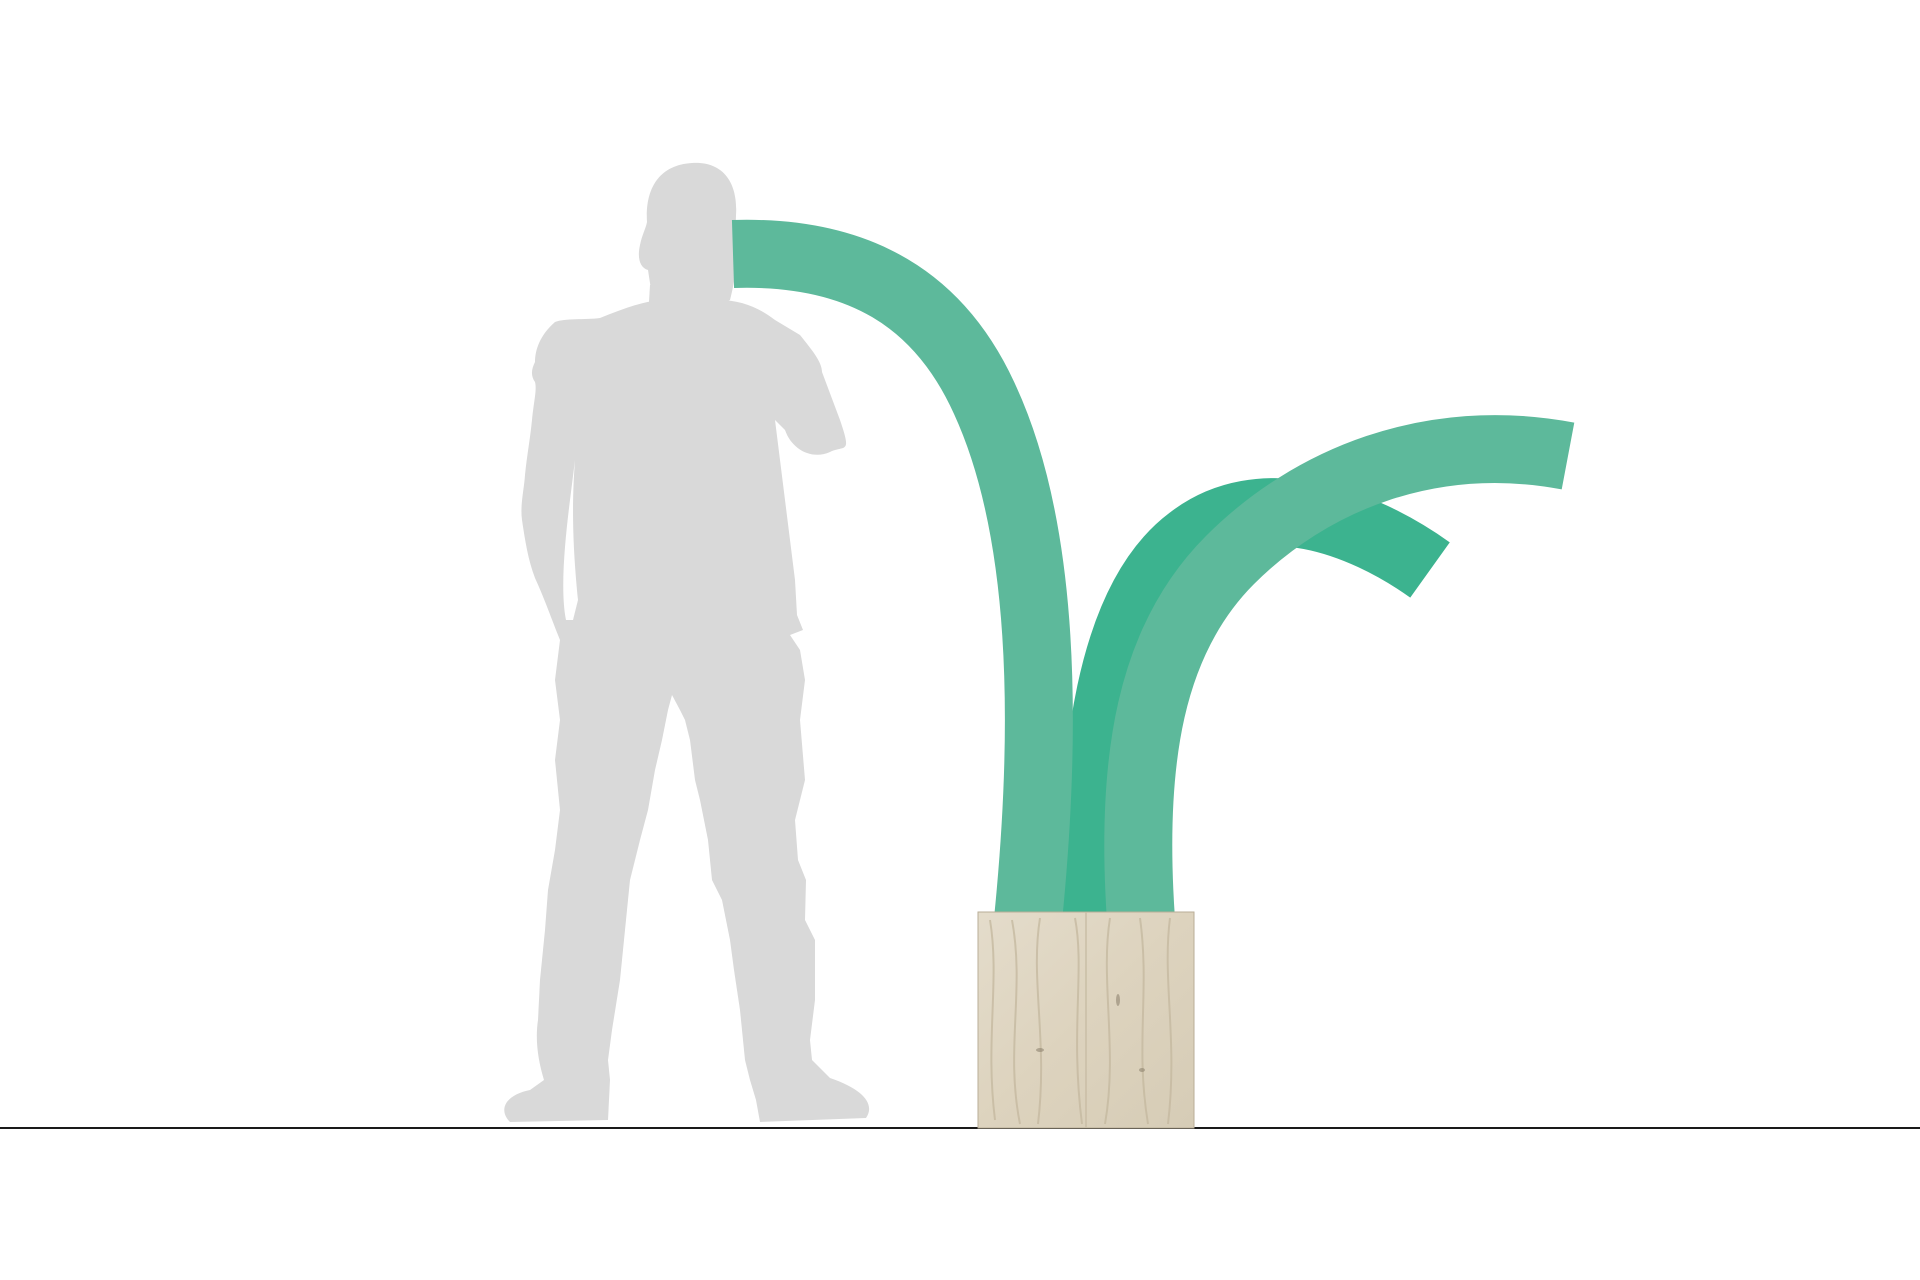 This screenshot has width=1920, height=1280. I want to click on leaf-tall, so click(902, 571).